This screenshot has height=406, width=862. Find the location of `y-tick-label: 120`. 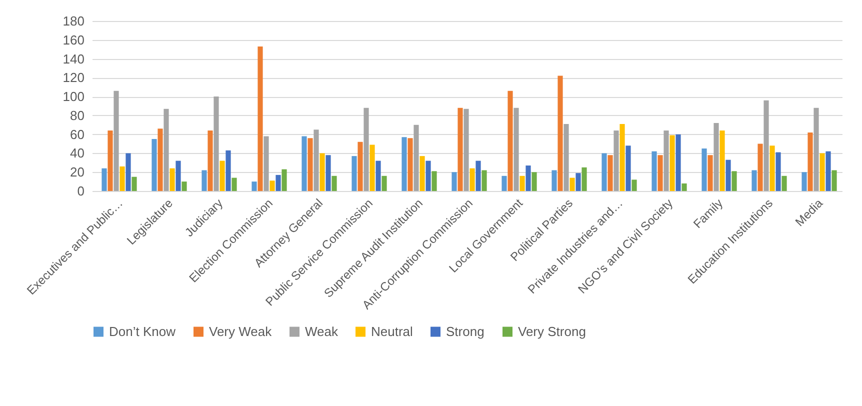

y-tick-label: 120 is located at coordinates (73, 78).